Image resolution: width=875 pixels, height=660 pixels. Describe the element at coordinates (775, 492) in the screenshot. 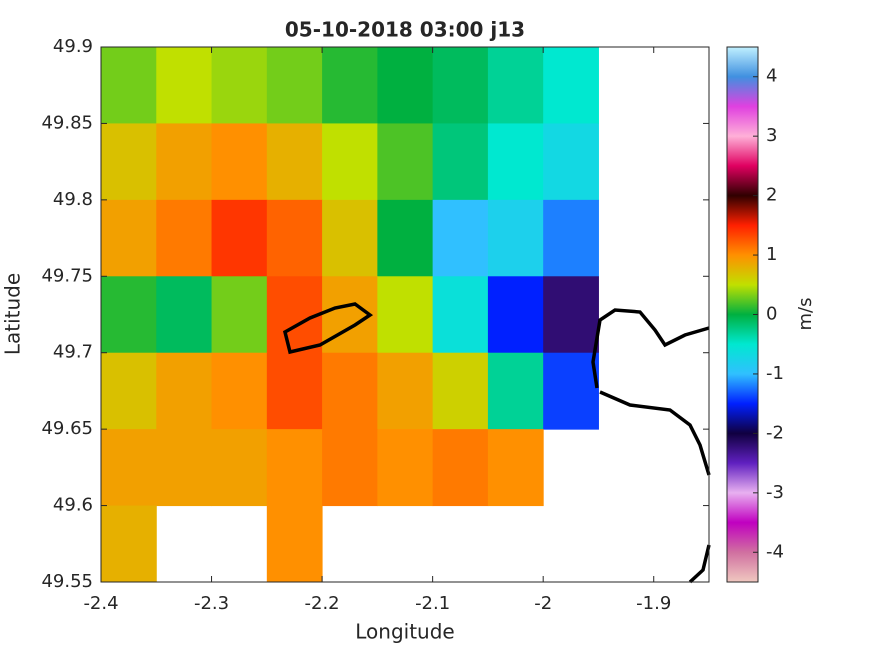

I see `colorbar-tick-label: -3` at that location.